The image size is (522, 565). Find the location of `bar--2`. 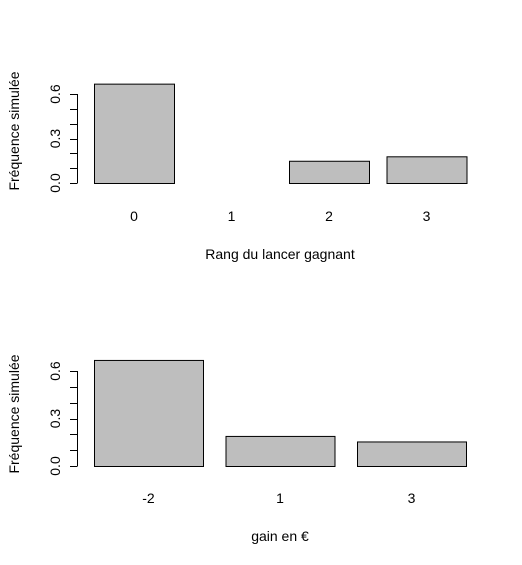

bar--2 is located at coordinates (149, 413).